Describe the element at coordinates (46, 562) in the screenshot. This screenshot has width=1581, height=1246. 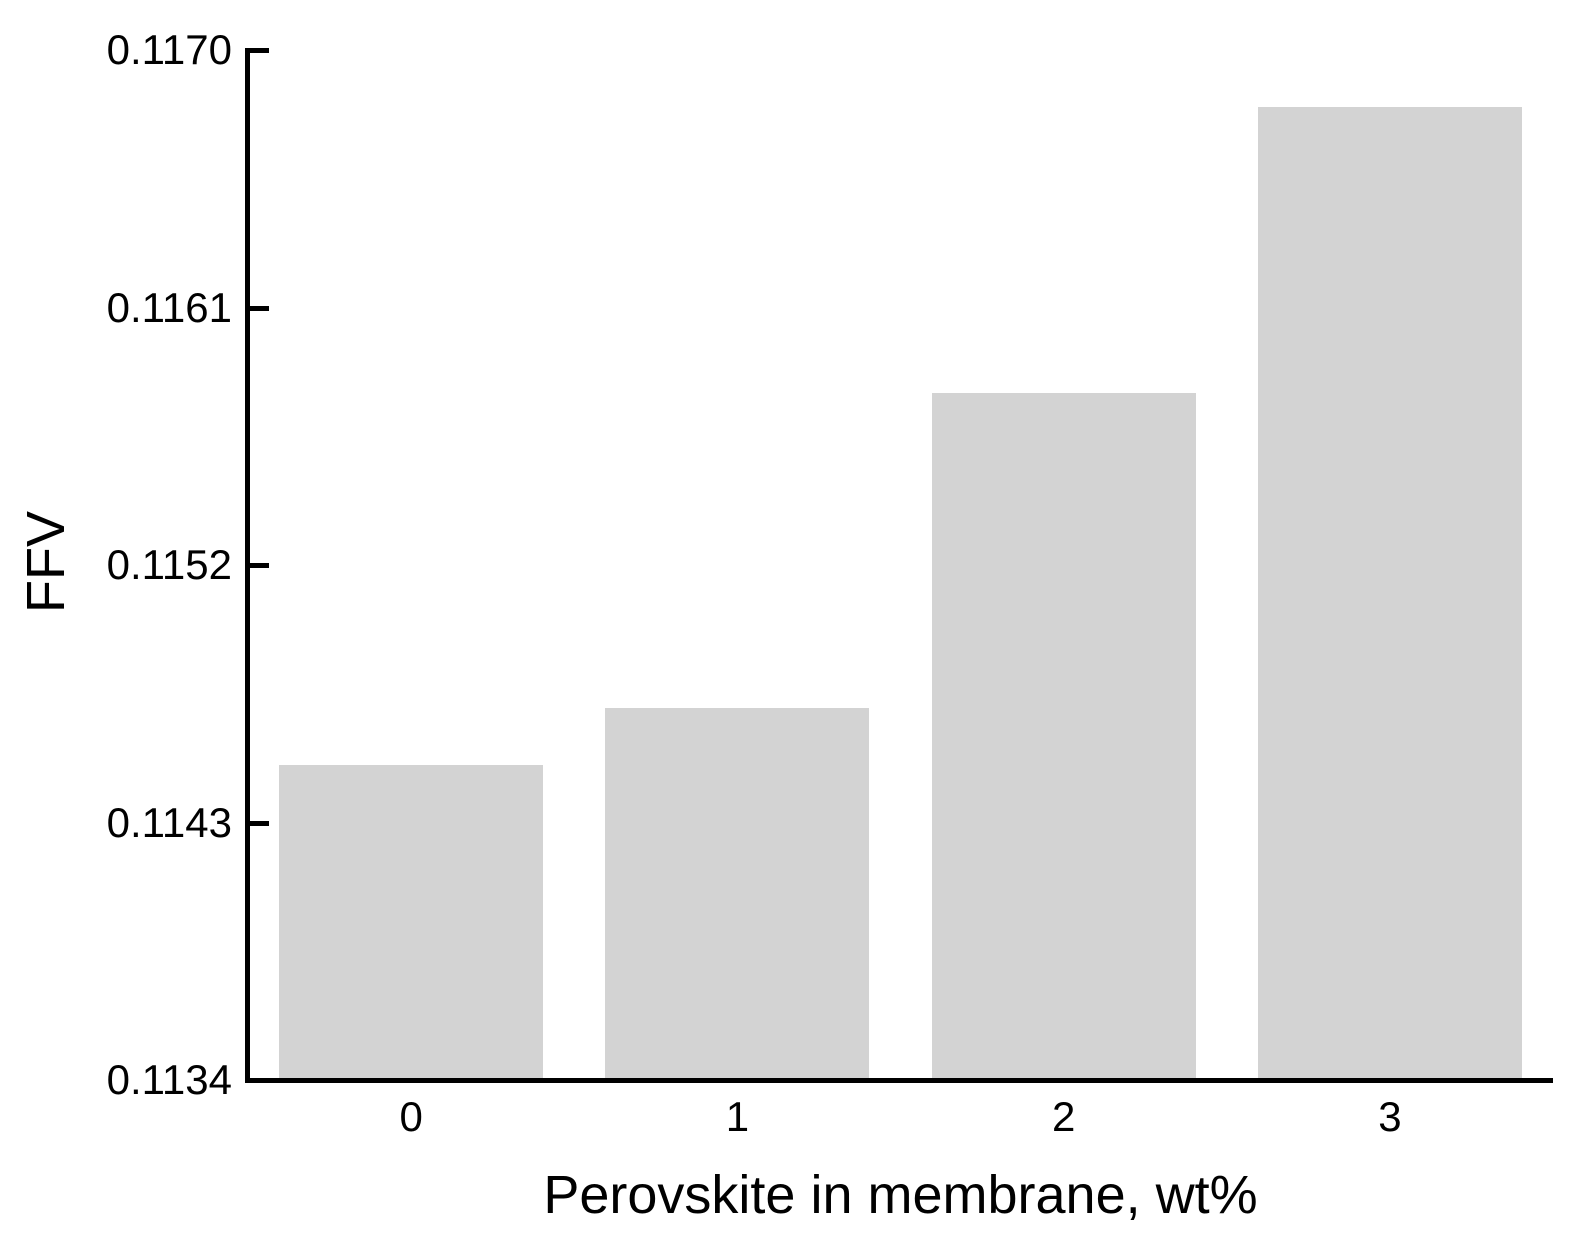
I see `y-axis-title: FFV` at that location.